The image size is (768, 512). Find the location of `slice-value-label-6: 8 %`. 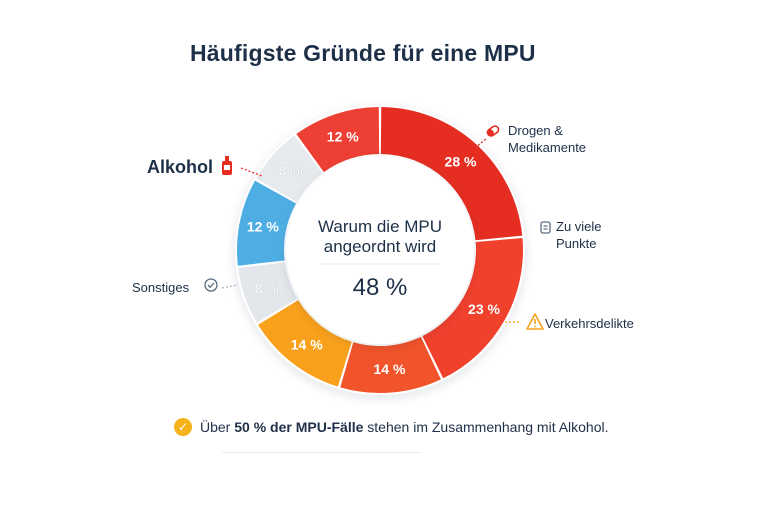

slice-value-label-6: 8 % is located at coordinates (291, 171).